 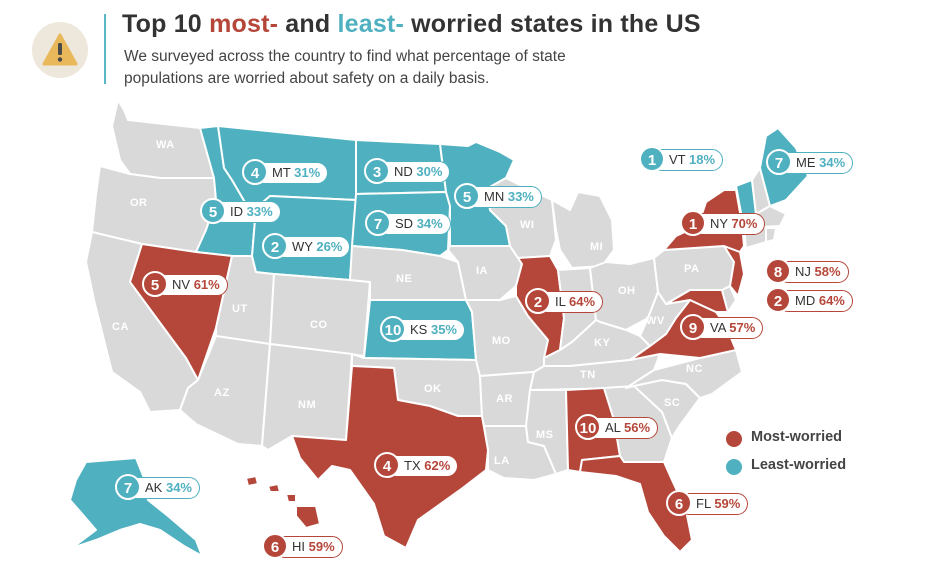 I want to click on title-most-word: most-, so click(x=244, y=24).